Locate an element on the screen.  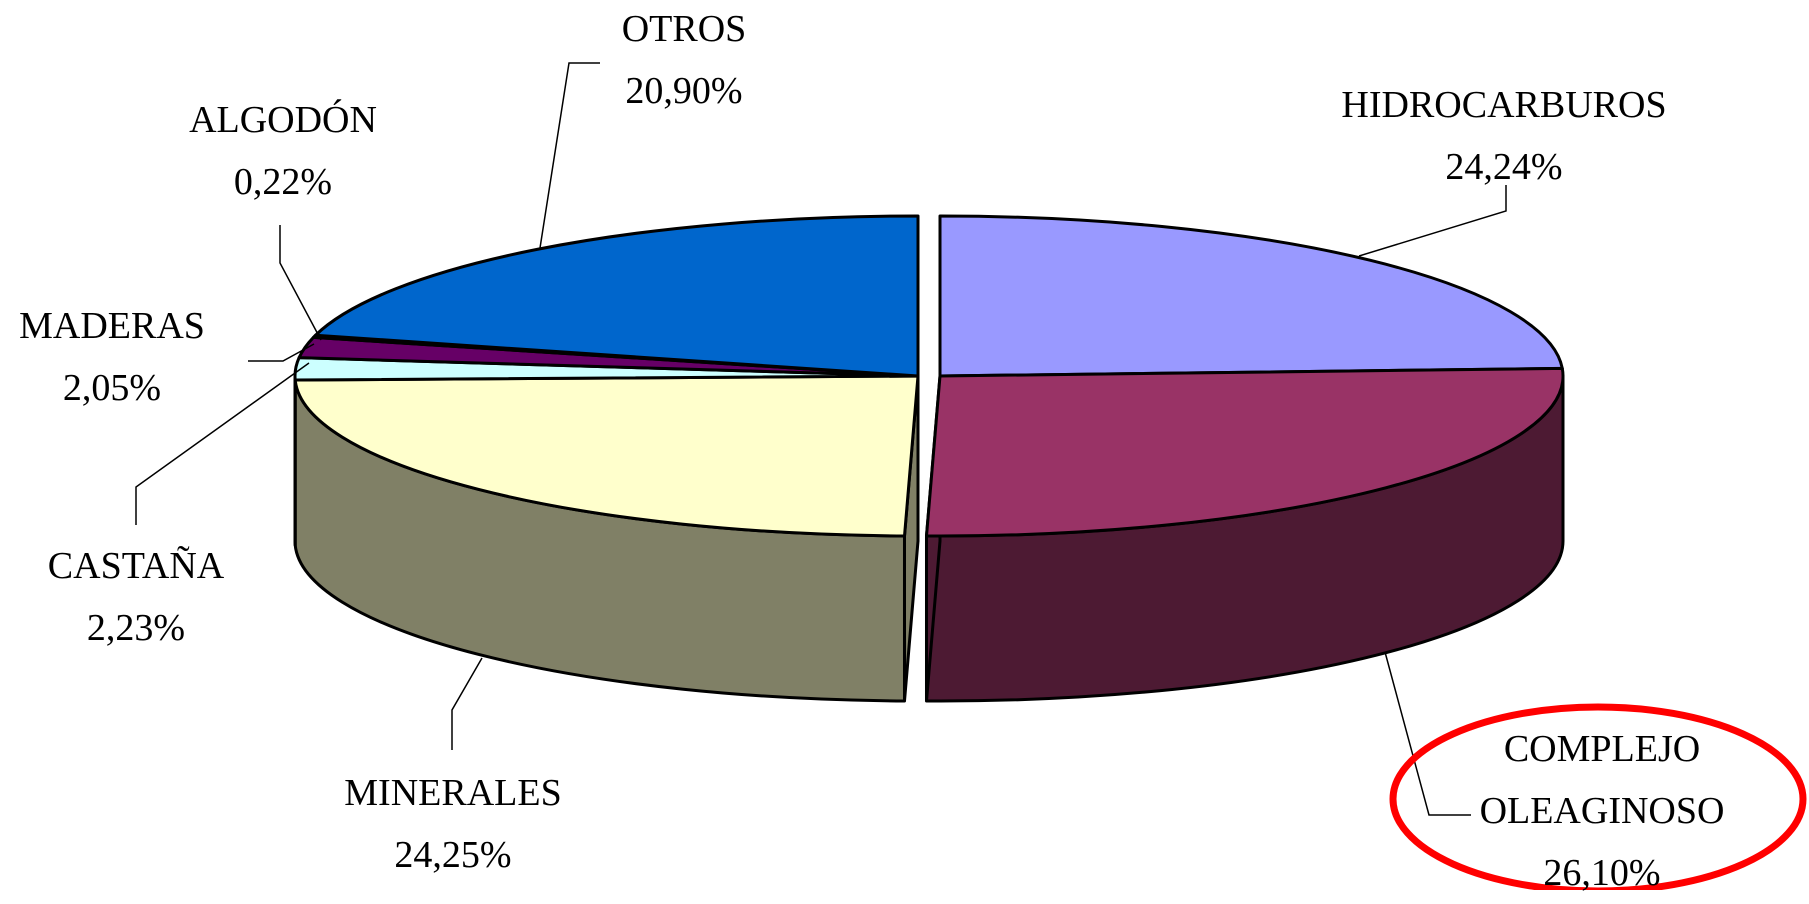
category-name: ALGODÓN is located at coordinates (283, 120).